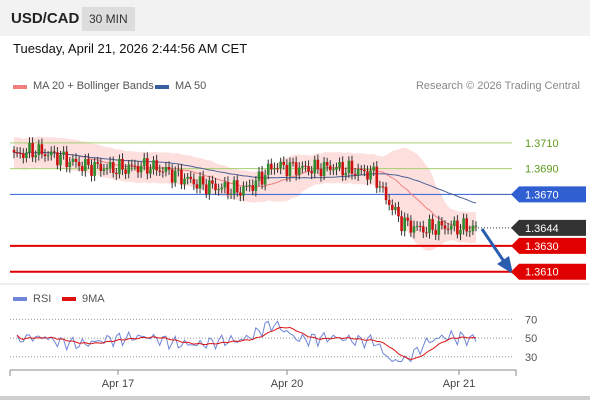  I want to click on forecast-arrow, so click(496, 251).